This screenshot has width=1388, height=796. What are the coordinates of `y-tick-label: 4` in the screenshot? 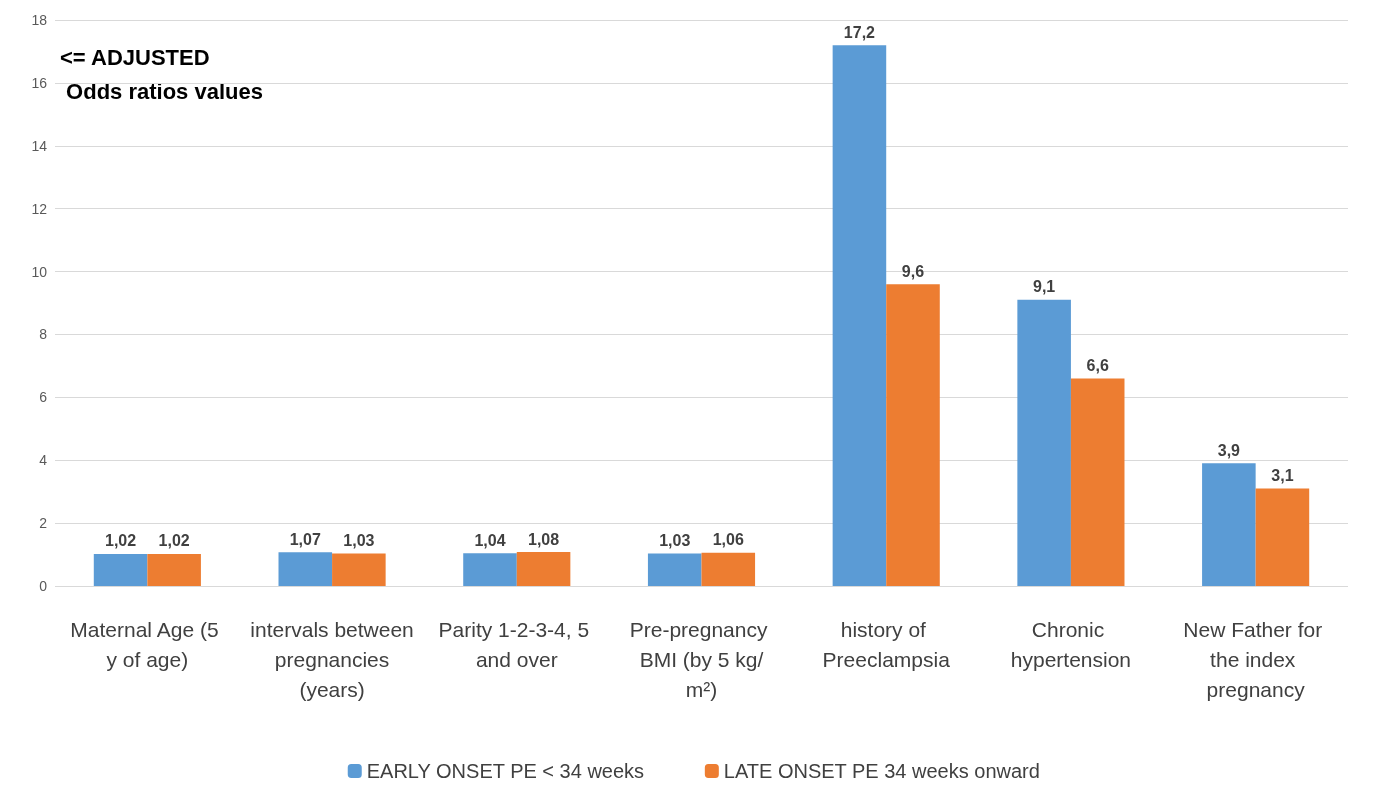 It's located at (43, 460).